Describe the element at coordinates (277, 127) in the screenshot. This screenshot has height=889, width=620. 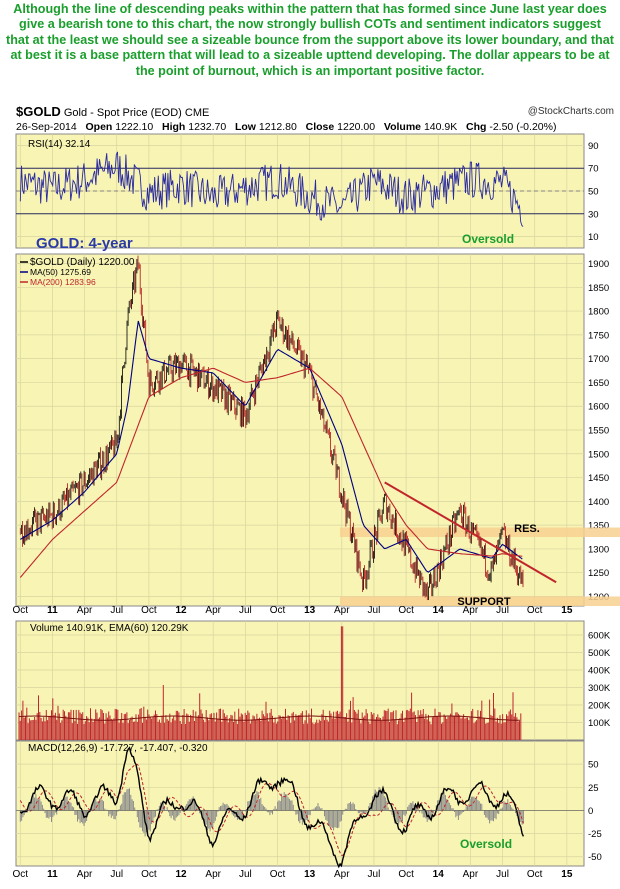
I see `low-value: 1212.80` at that location.